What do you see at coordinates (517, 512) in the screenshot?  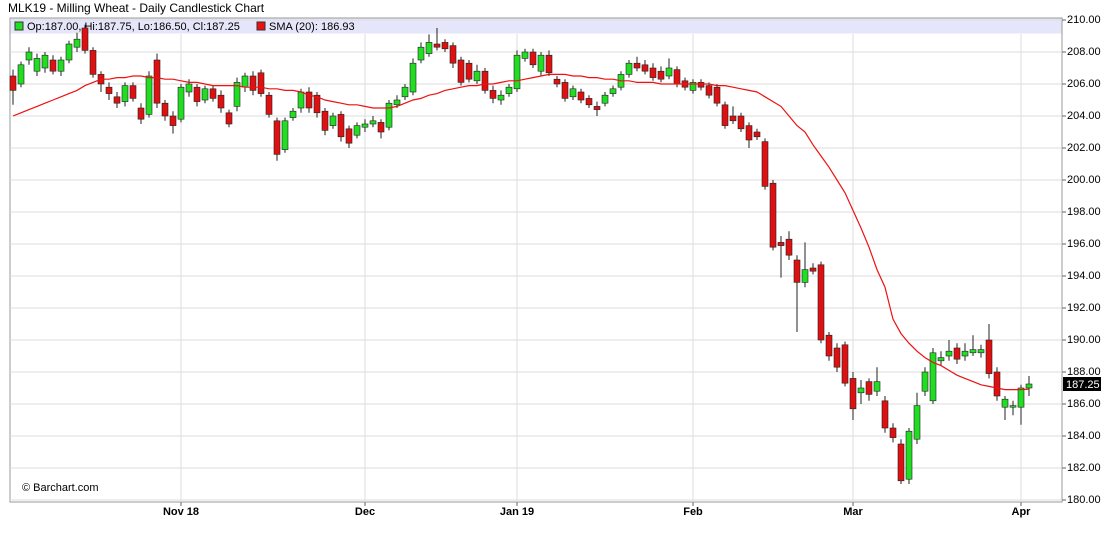 I see `x-tick-label: Jan 19` at bounding box center [517, 512].